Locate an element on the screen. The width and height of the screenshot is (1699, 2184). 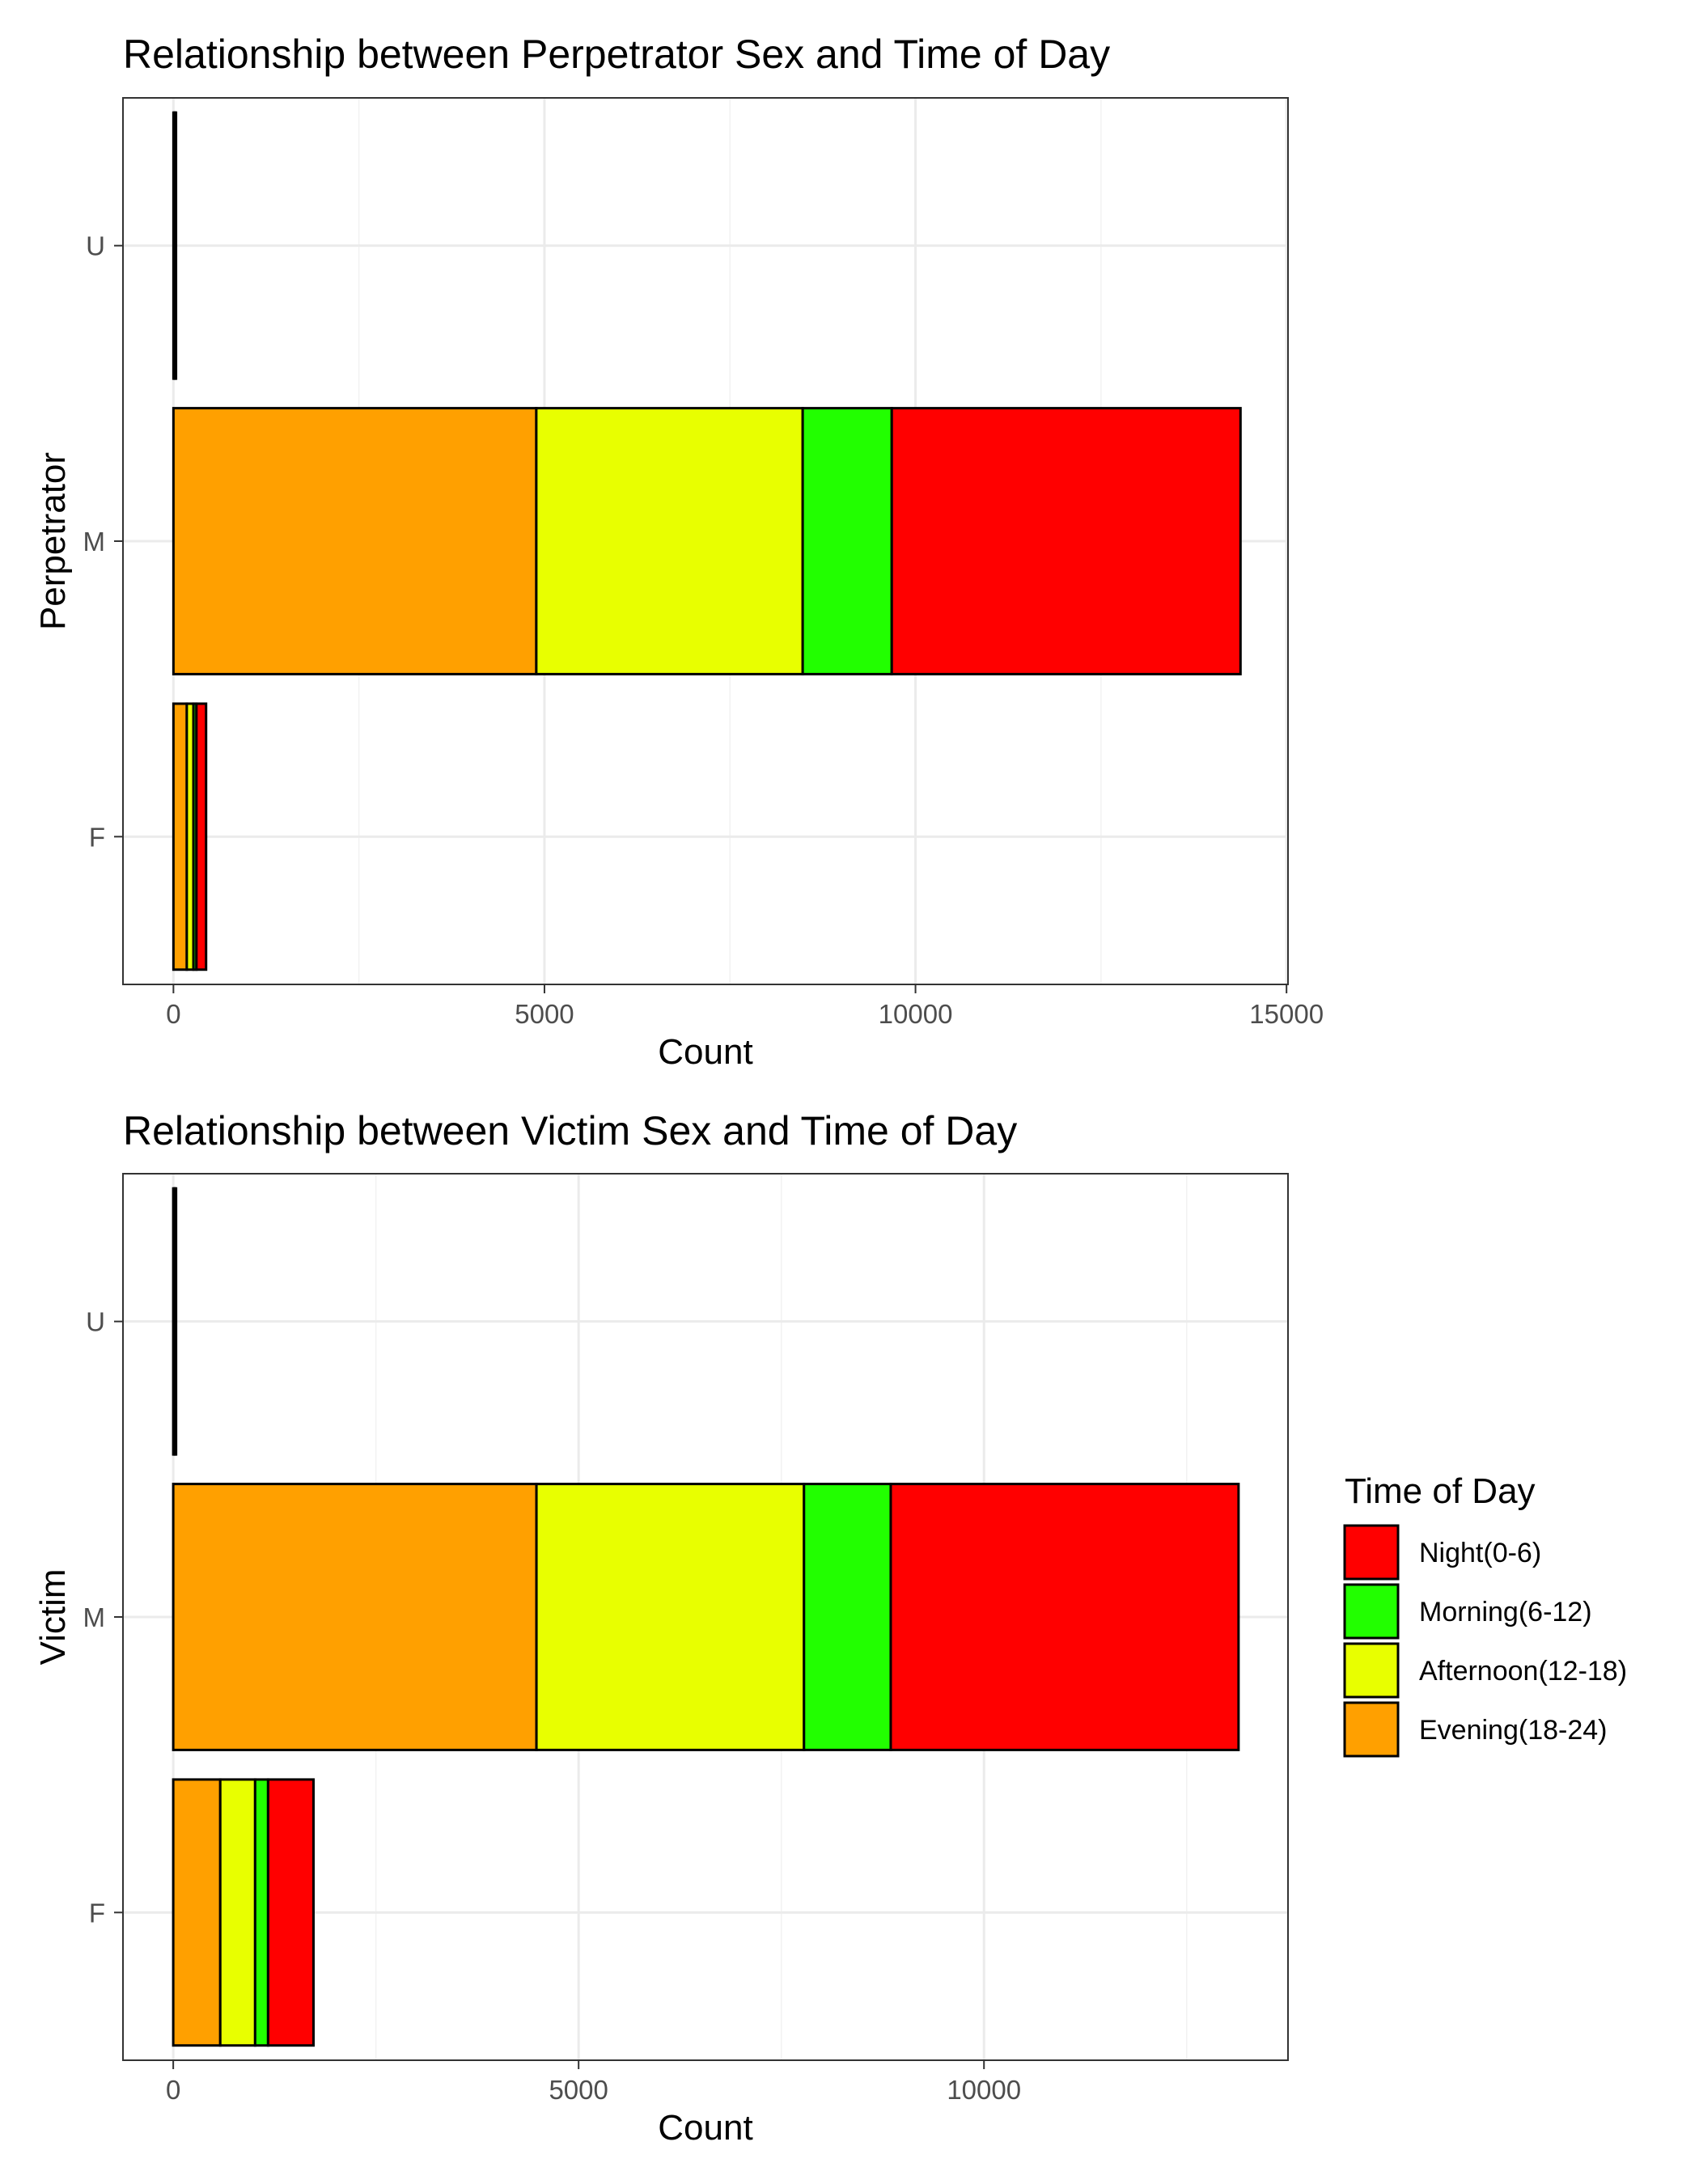
legend-label-night: Night(0-6) is located at coordinates (1480, 1553).